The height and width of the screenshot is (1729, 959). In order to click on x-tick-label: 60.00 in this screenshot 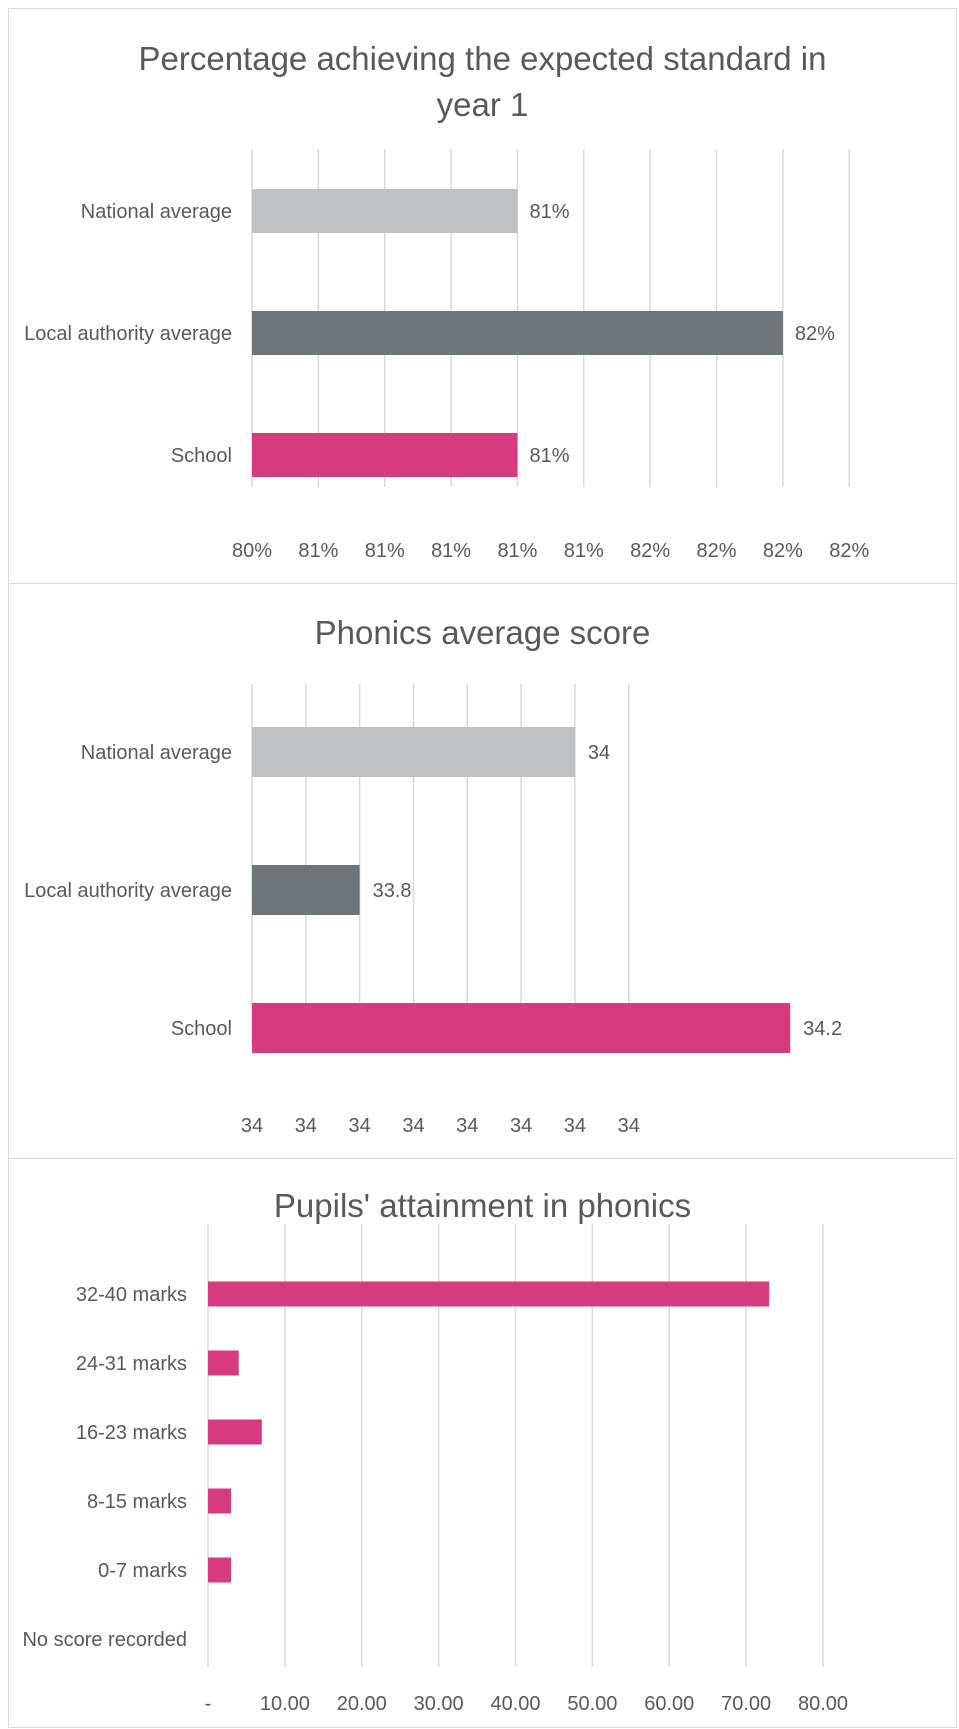, I will do `click(669, 1704)`.